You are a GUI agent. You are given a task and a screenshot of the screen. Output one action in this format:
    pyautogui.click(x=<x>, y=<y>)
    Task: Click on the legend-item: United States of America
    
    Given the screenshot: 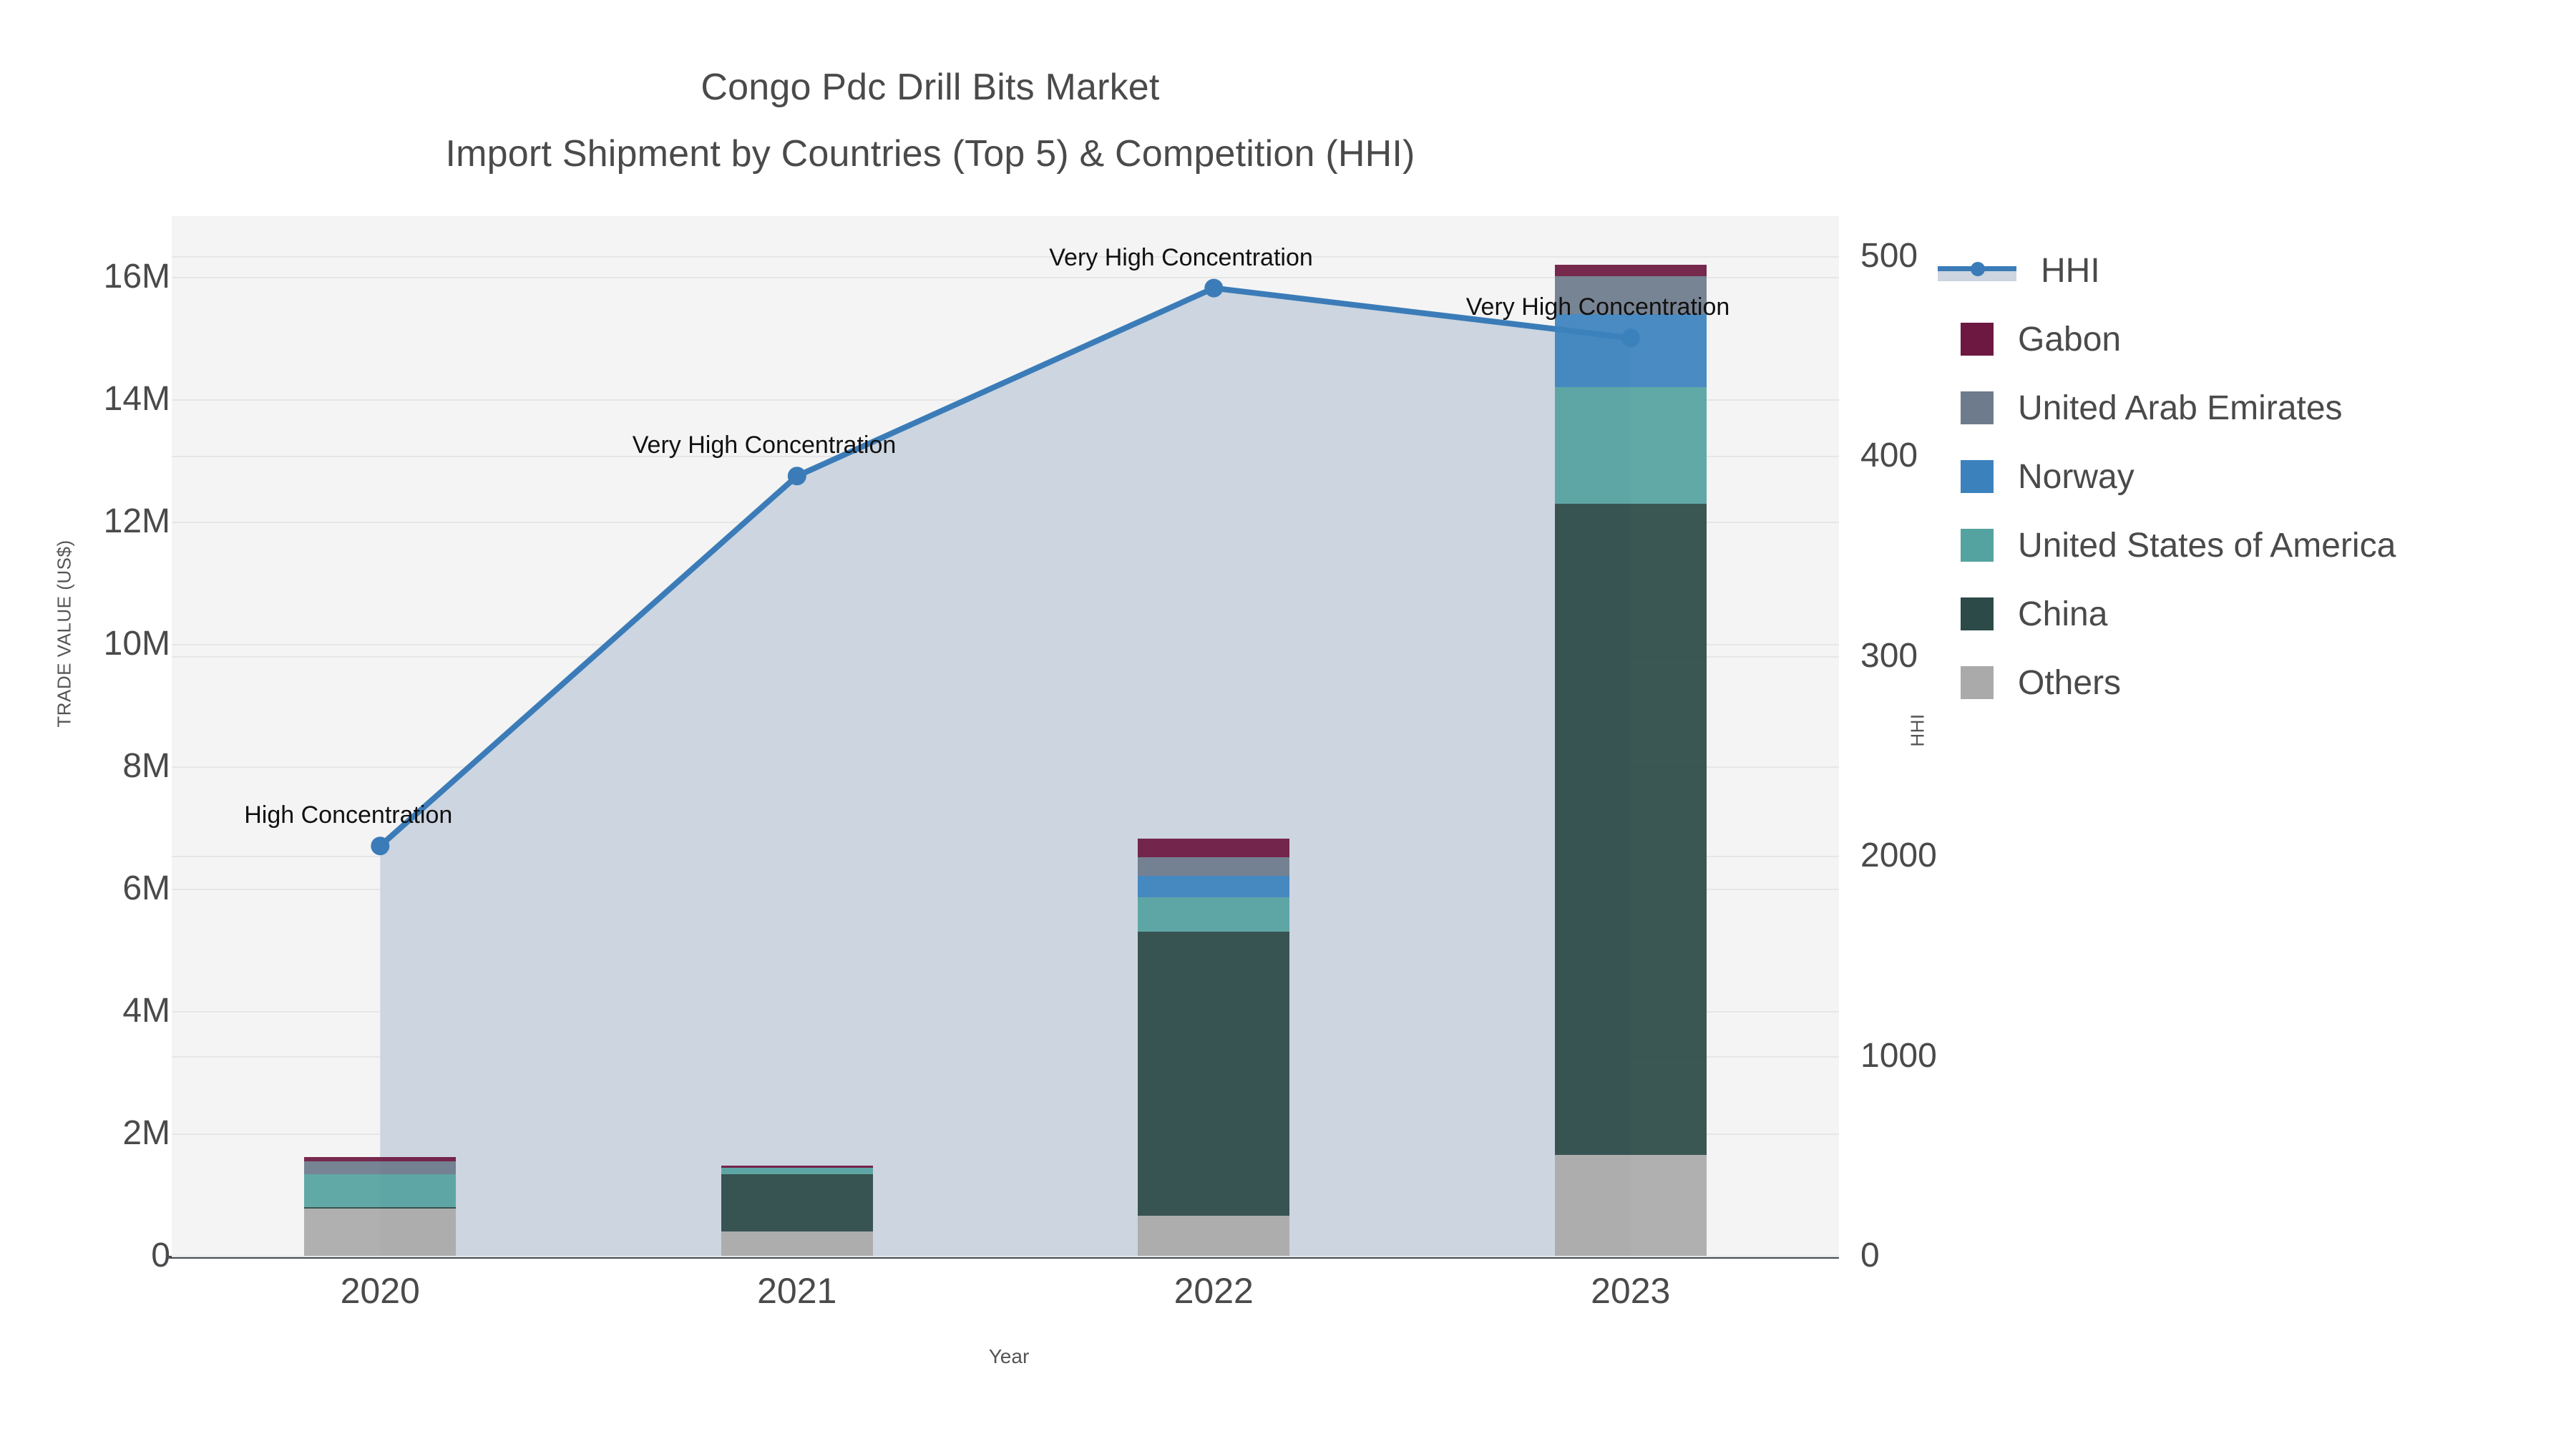 What is the action you would take?
    pyautogui.click(x=2254, y=545)
    